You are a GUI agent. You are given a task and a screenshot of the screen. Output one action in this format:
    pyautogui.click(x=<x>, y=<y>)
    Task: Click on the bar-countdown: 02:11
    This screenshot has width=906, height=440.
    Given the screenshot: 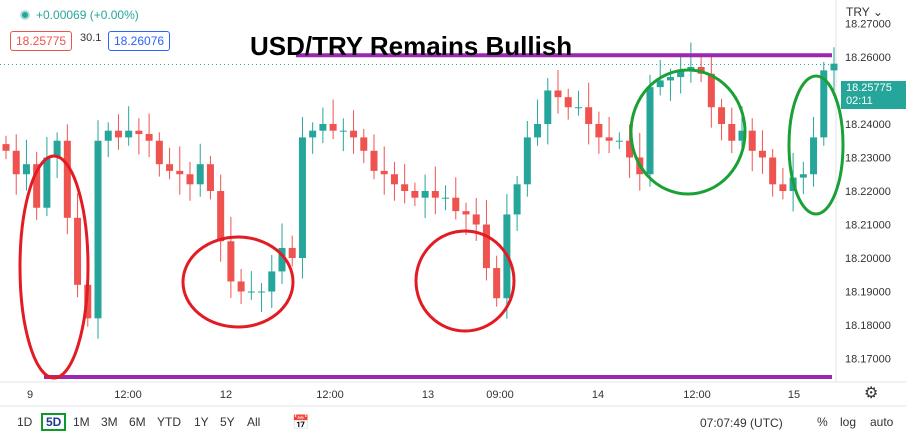 What is the action you would take?
    pyautogui.click(x=859, y=101)
    